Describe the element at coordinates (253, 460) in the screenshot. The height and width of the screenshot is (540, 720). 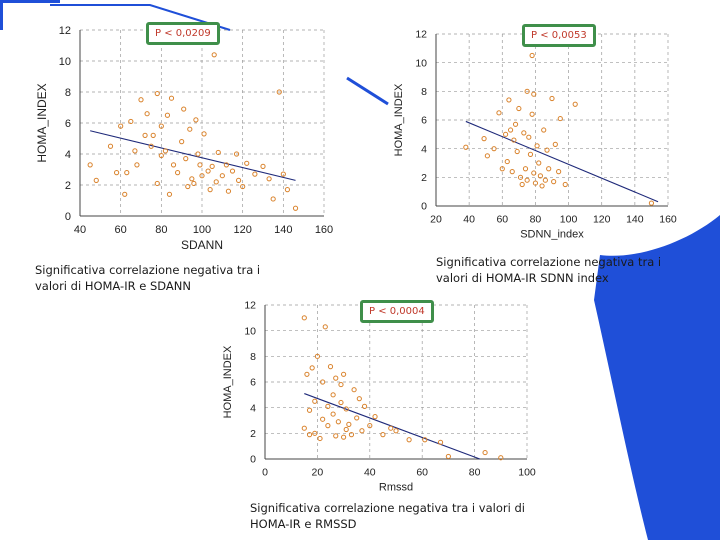
I see `y-tick-label: 0` at that location.